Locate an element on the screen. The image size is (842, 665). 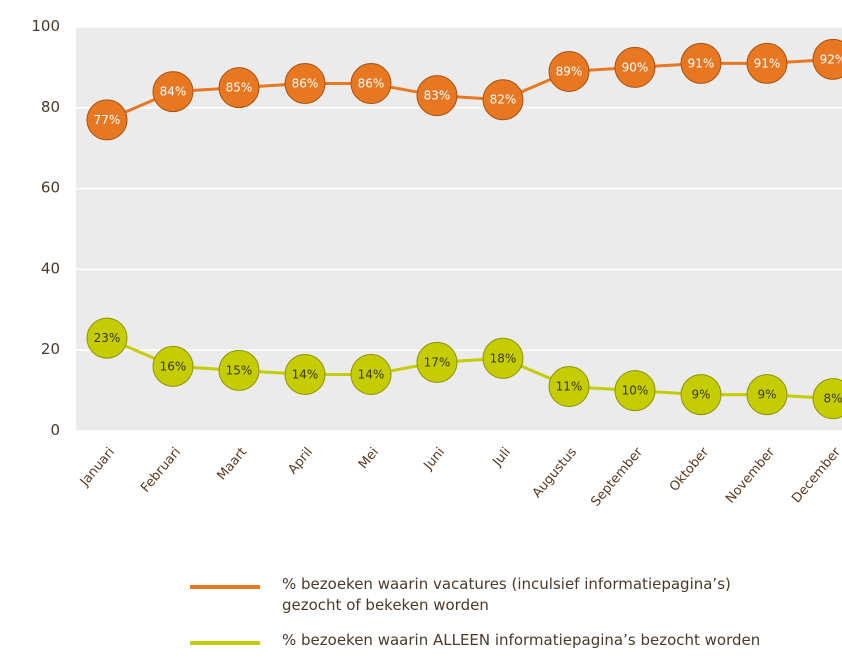
data-point: 8% is located at coordinates (827, 399).